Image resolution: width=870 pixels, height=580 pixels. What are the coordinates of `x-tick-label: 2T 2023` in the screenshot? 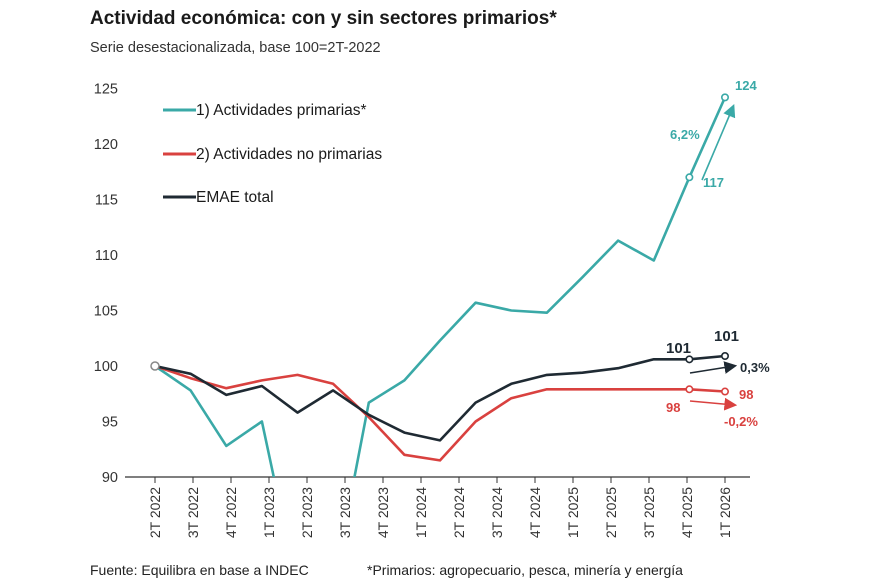 It's located at (307, 512).